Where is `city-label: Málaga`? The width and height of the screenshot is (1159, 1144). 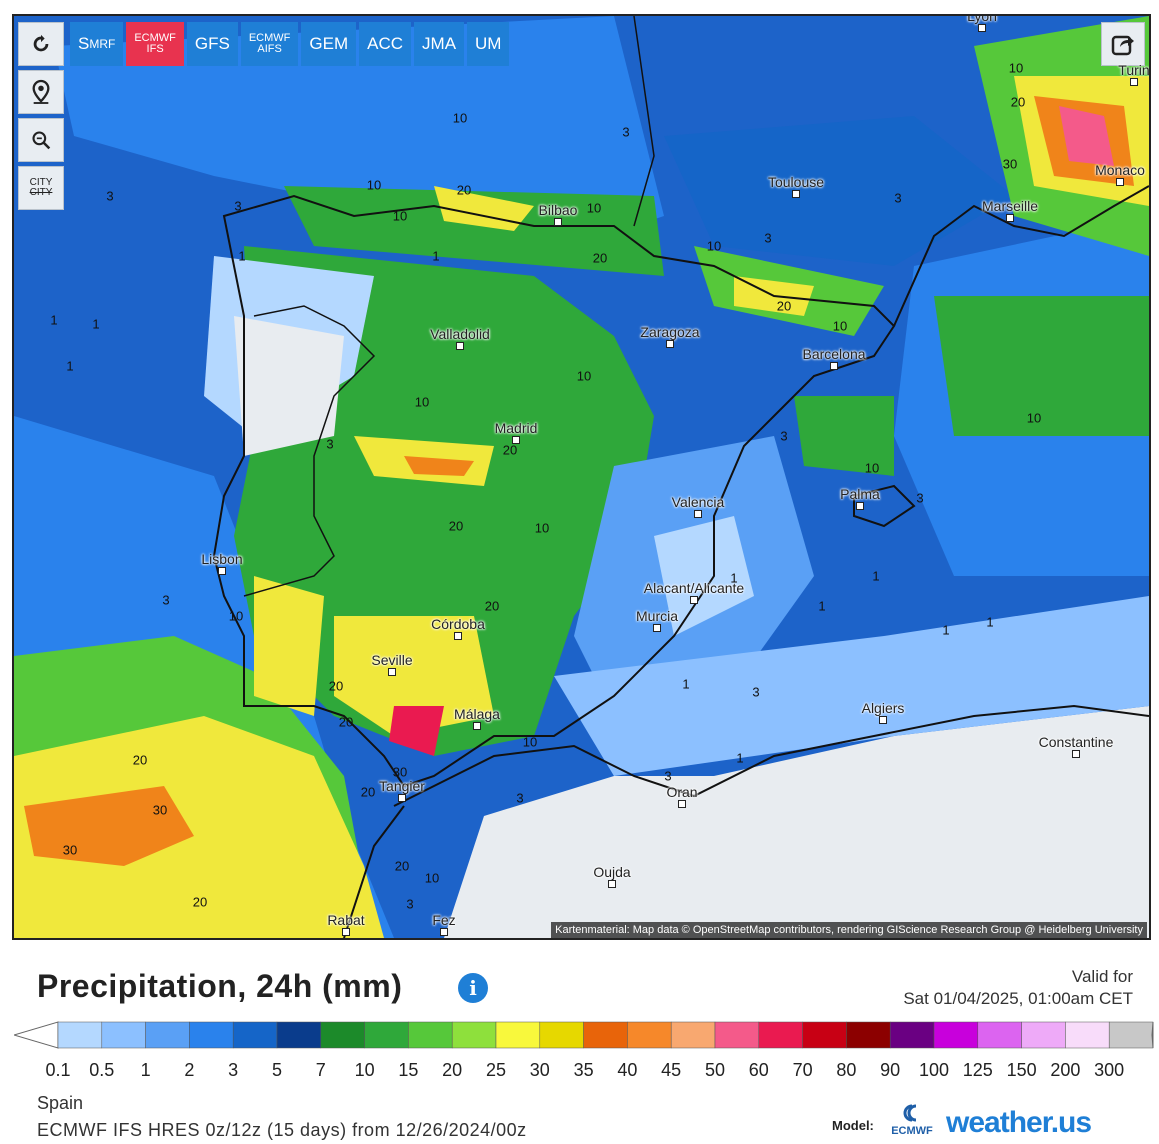
city-label: Málaga is located at coordinates (477, 714).